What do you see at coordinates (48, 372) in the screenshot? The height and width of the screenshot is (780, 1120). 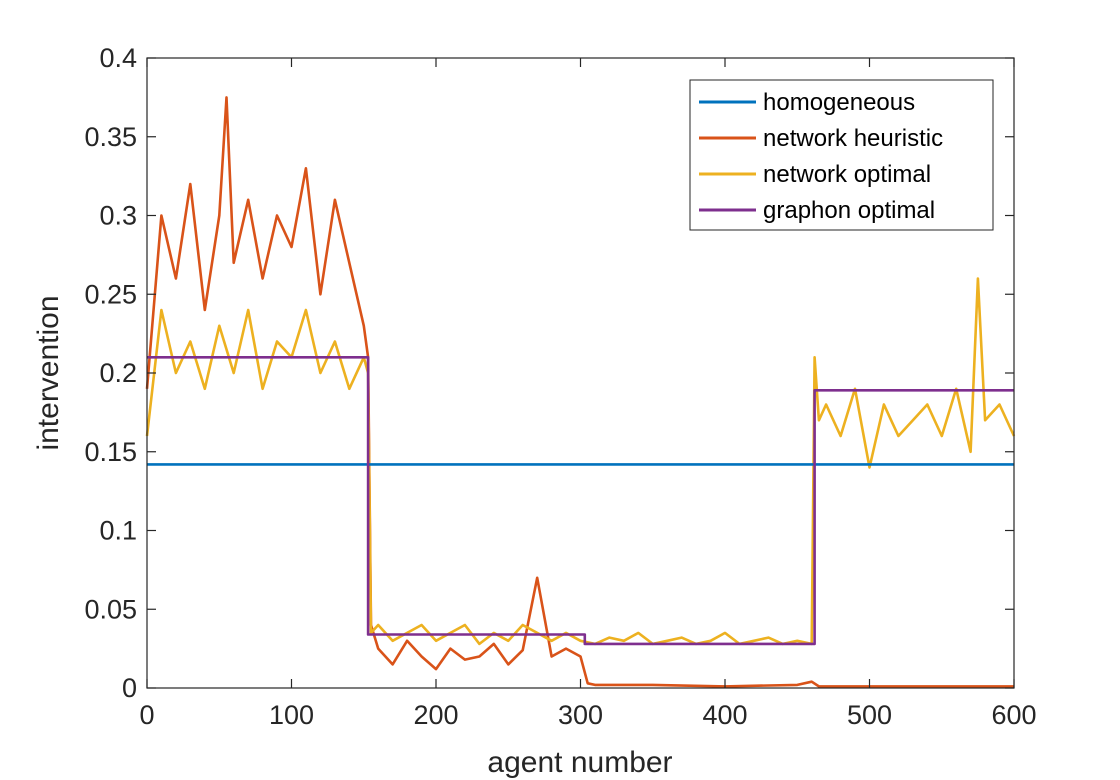 I see `y-axis-title: intervention` at bounding box center [48, 372].